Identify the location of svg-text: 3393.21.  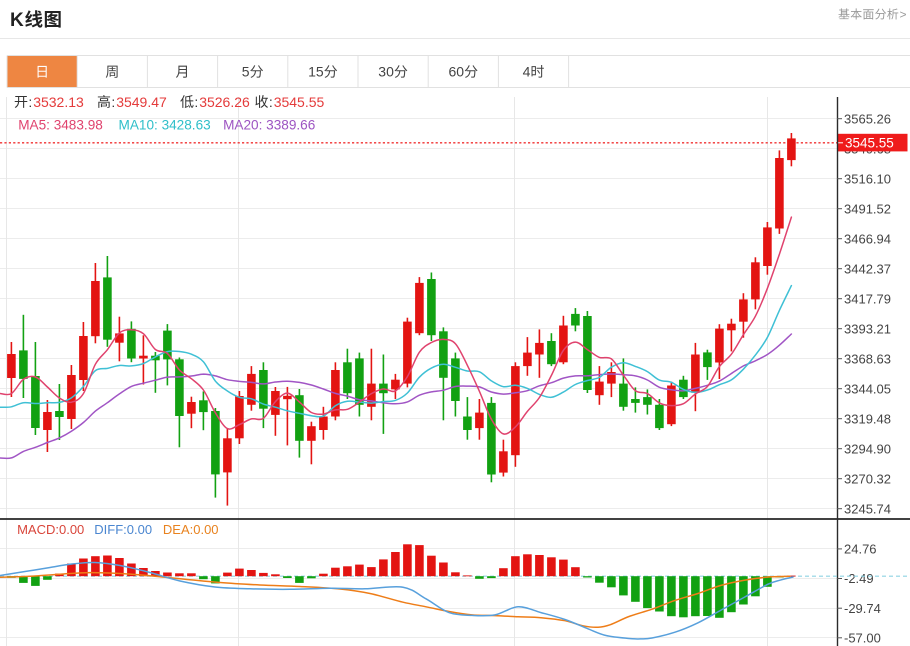
(867, 328).